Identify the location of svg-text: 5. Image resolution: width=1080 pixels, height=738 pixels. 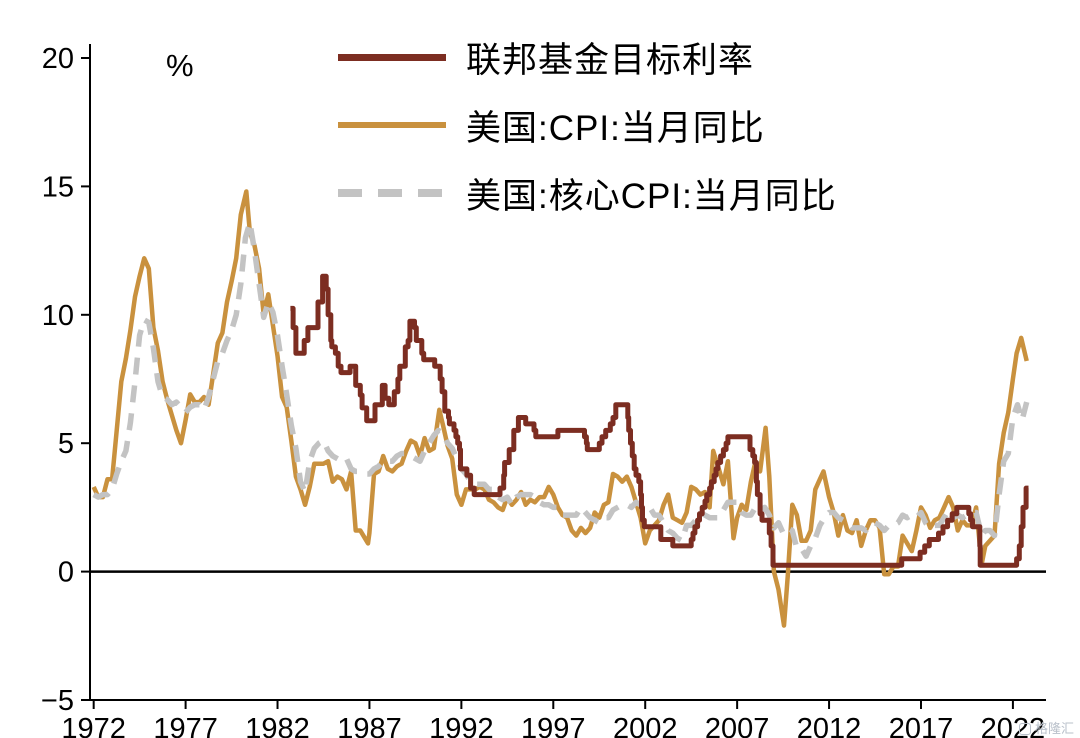
(66, 444).